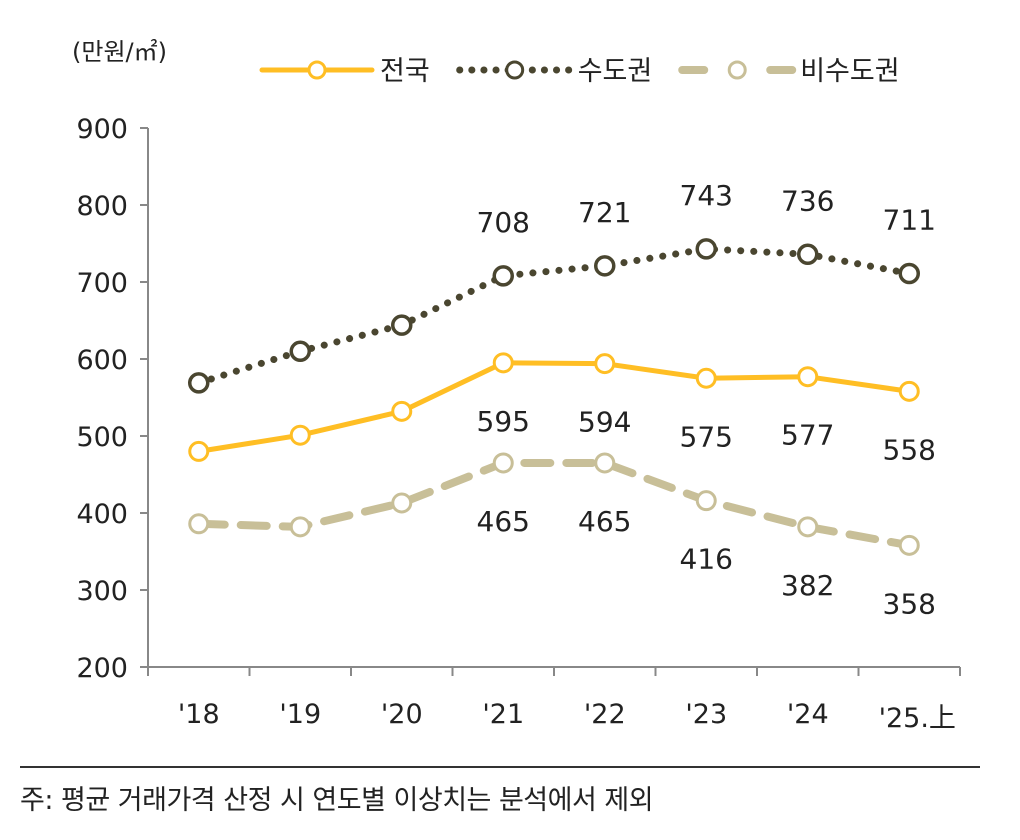 This screenshot has height=840, width=1020. I want to click on x-tick-label: '23, so click(706, 714).